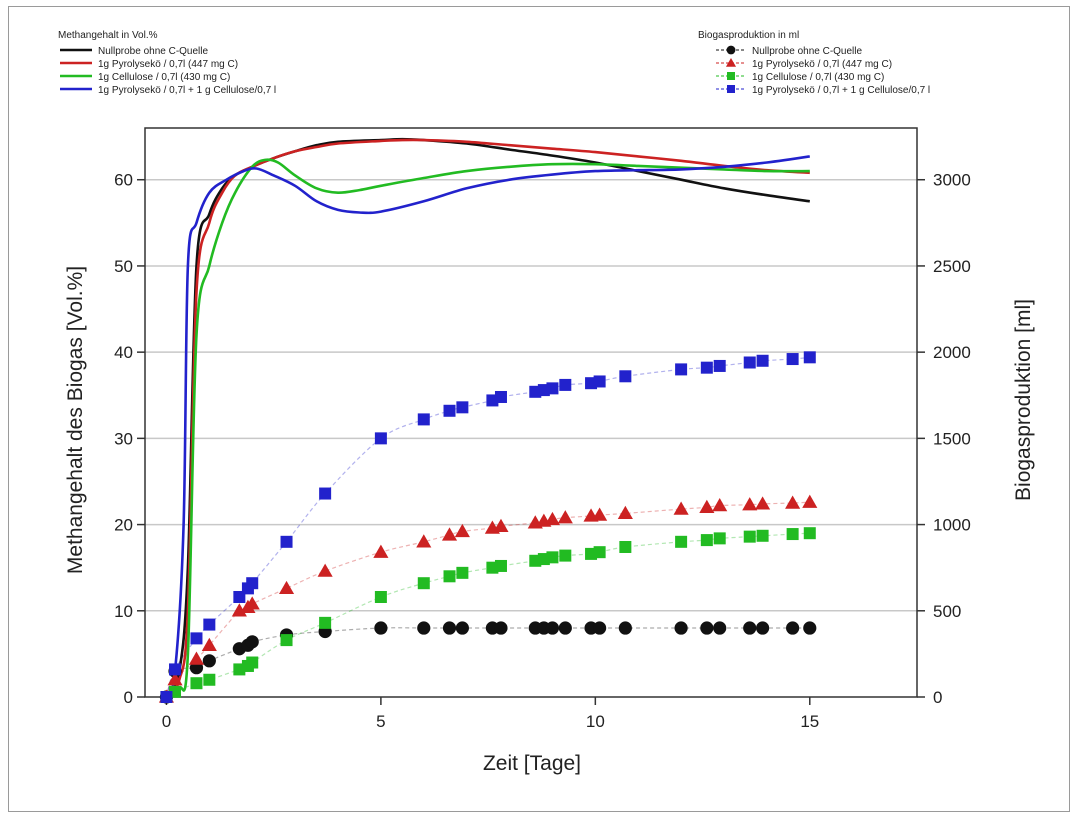  What do you see at coordinates (123, 180) in the screenshot?
I see `y-left-tick-label: 60` at bounding box center [123, 180].